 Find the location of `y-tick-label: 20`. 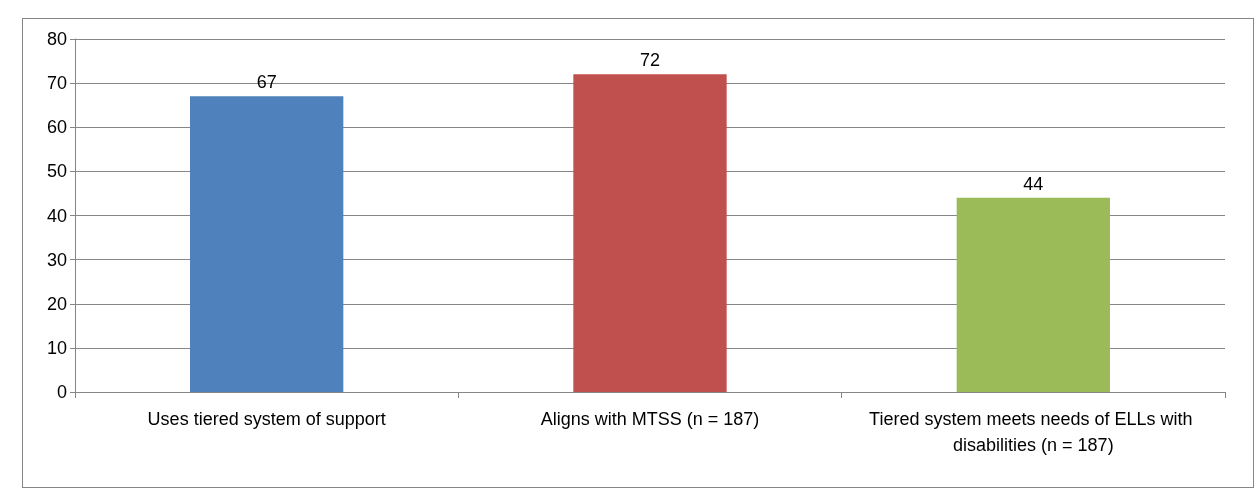

y-tick-label: 20 is located at coordinates (56, 303).